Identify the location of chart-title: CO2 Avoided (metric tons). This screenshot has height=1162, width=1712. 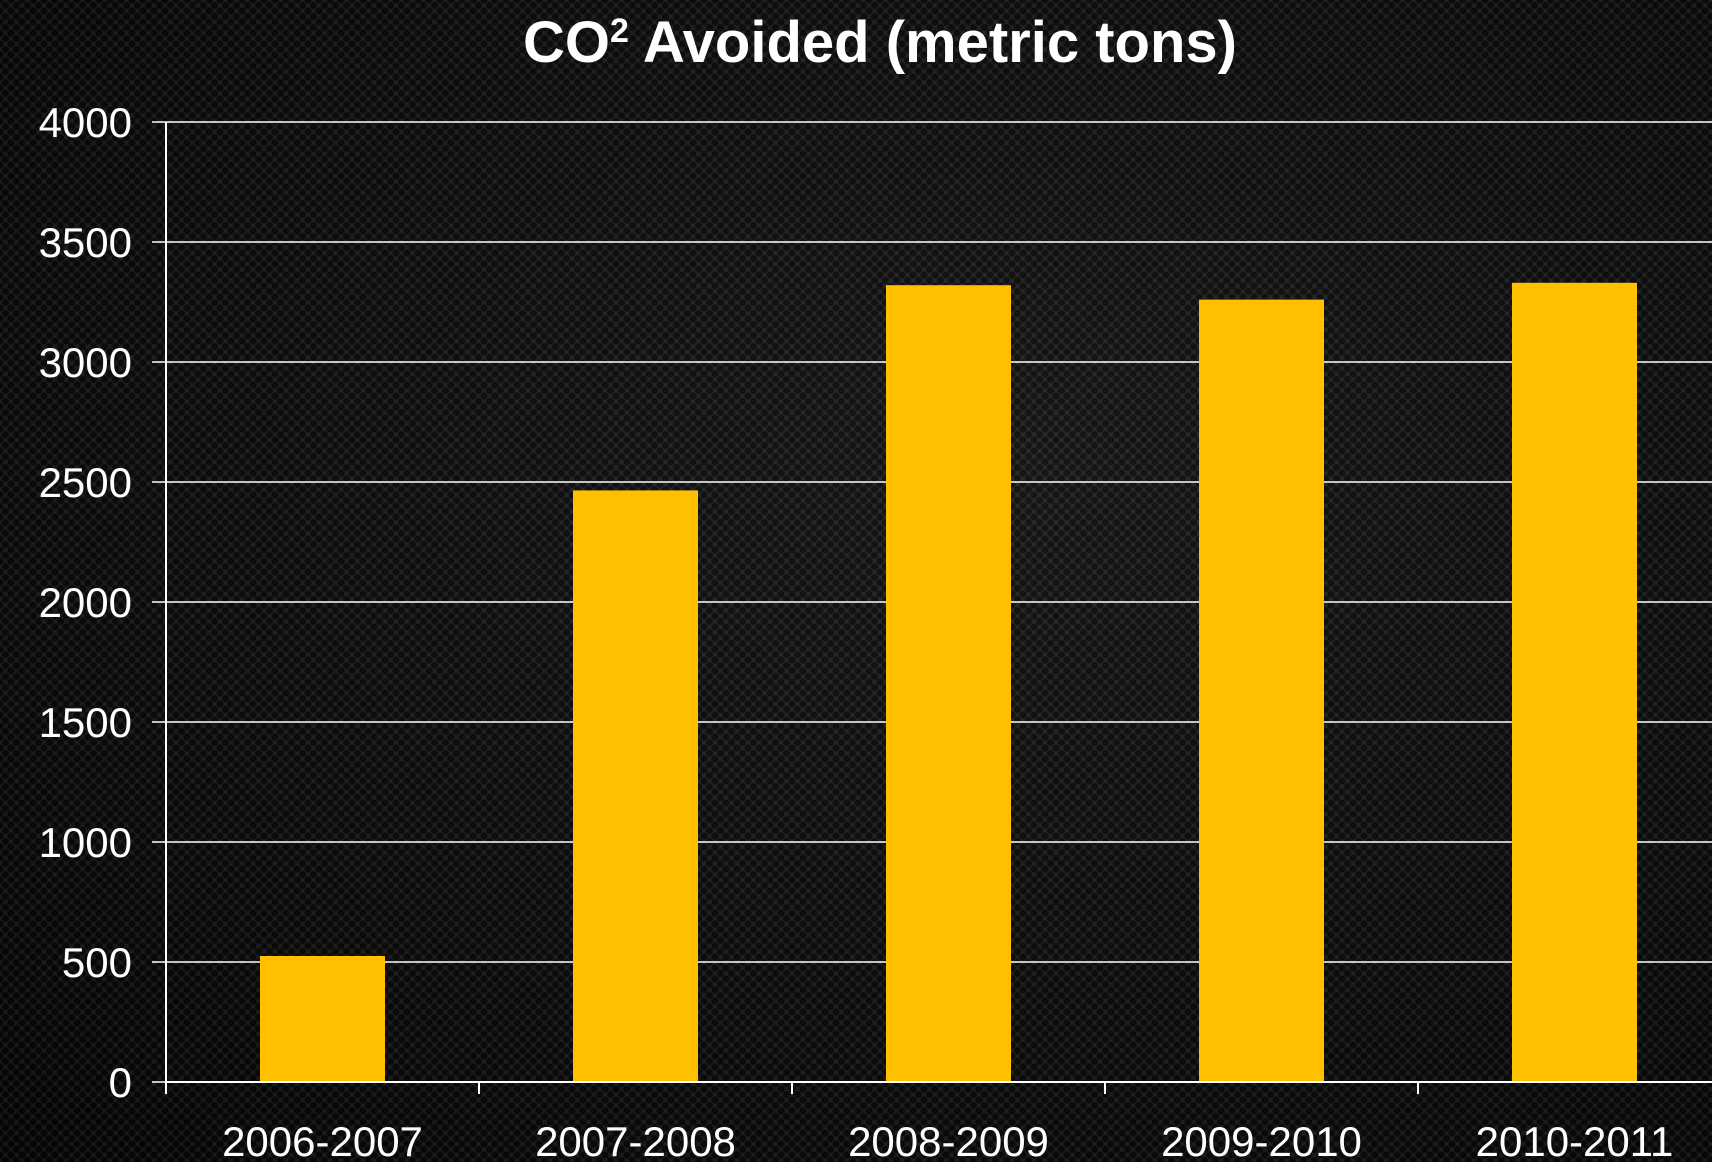
(880, 42).